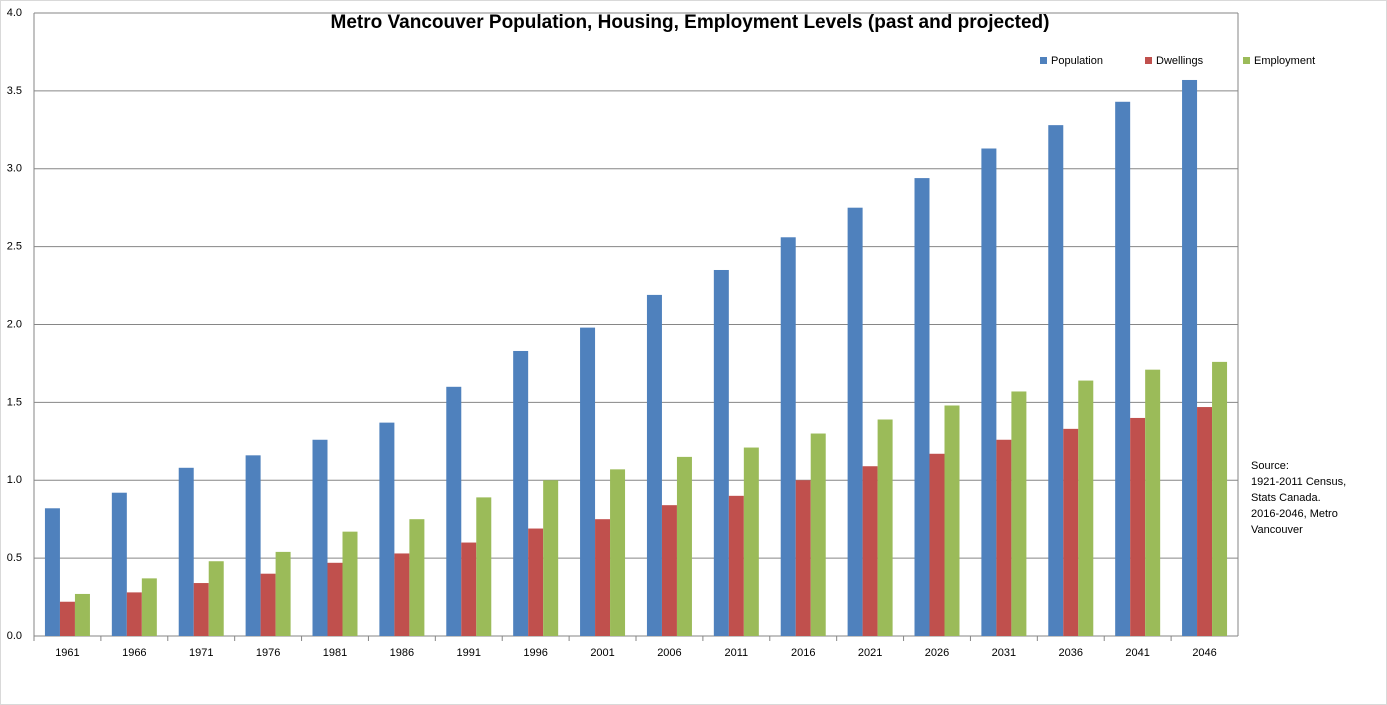  I want to click on y-tick-label: 0.5, so click(14, 558).